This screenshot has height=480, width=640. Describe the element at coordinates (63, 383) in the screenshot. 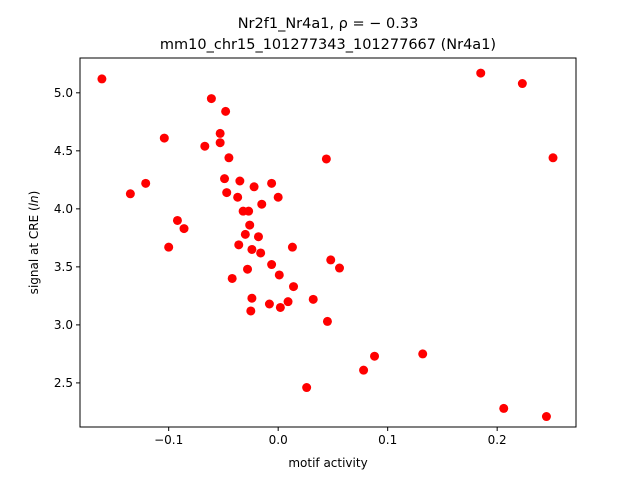

I see `y-tick-label: 2.5` at that location.